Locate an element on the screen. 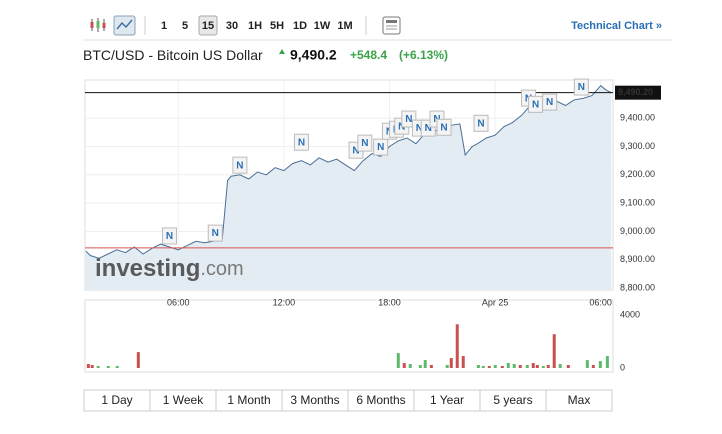 The height and width of the screenshot is (434, 722). range-button: 1 Month is located at coordinates (248, 400).